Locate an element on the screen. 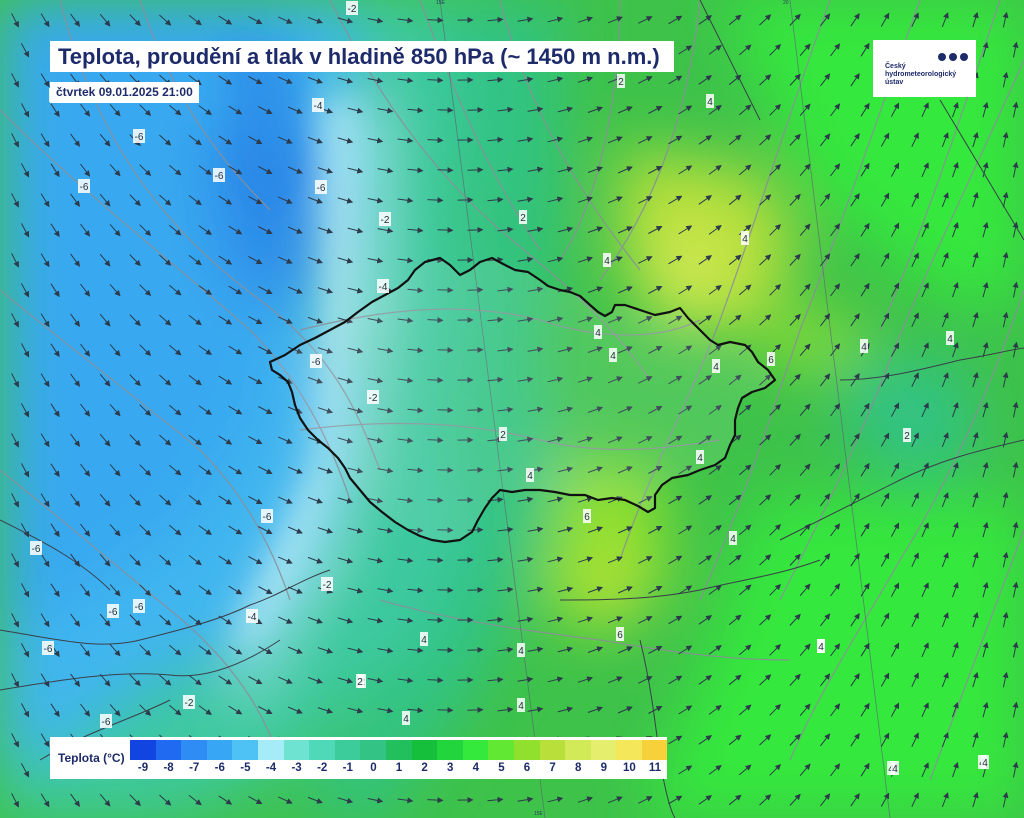 Image resolution: width=1024 pixels, height=818 pixels. isotherm-label: 6 is located at coordinates (771, 360).